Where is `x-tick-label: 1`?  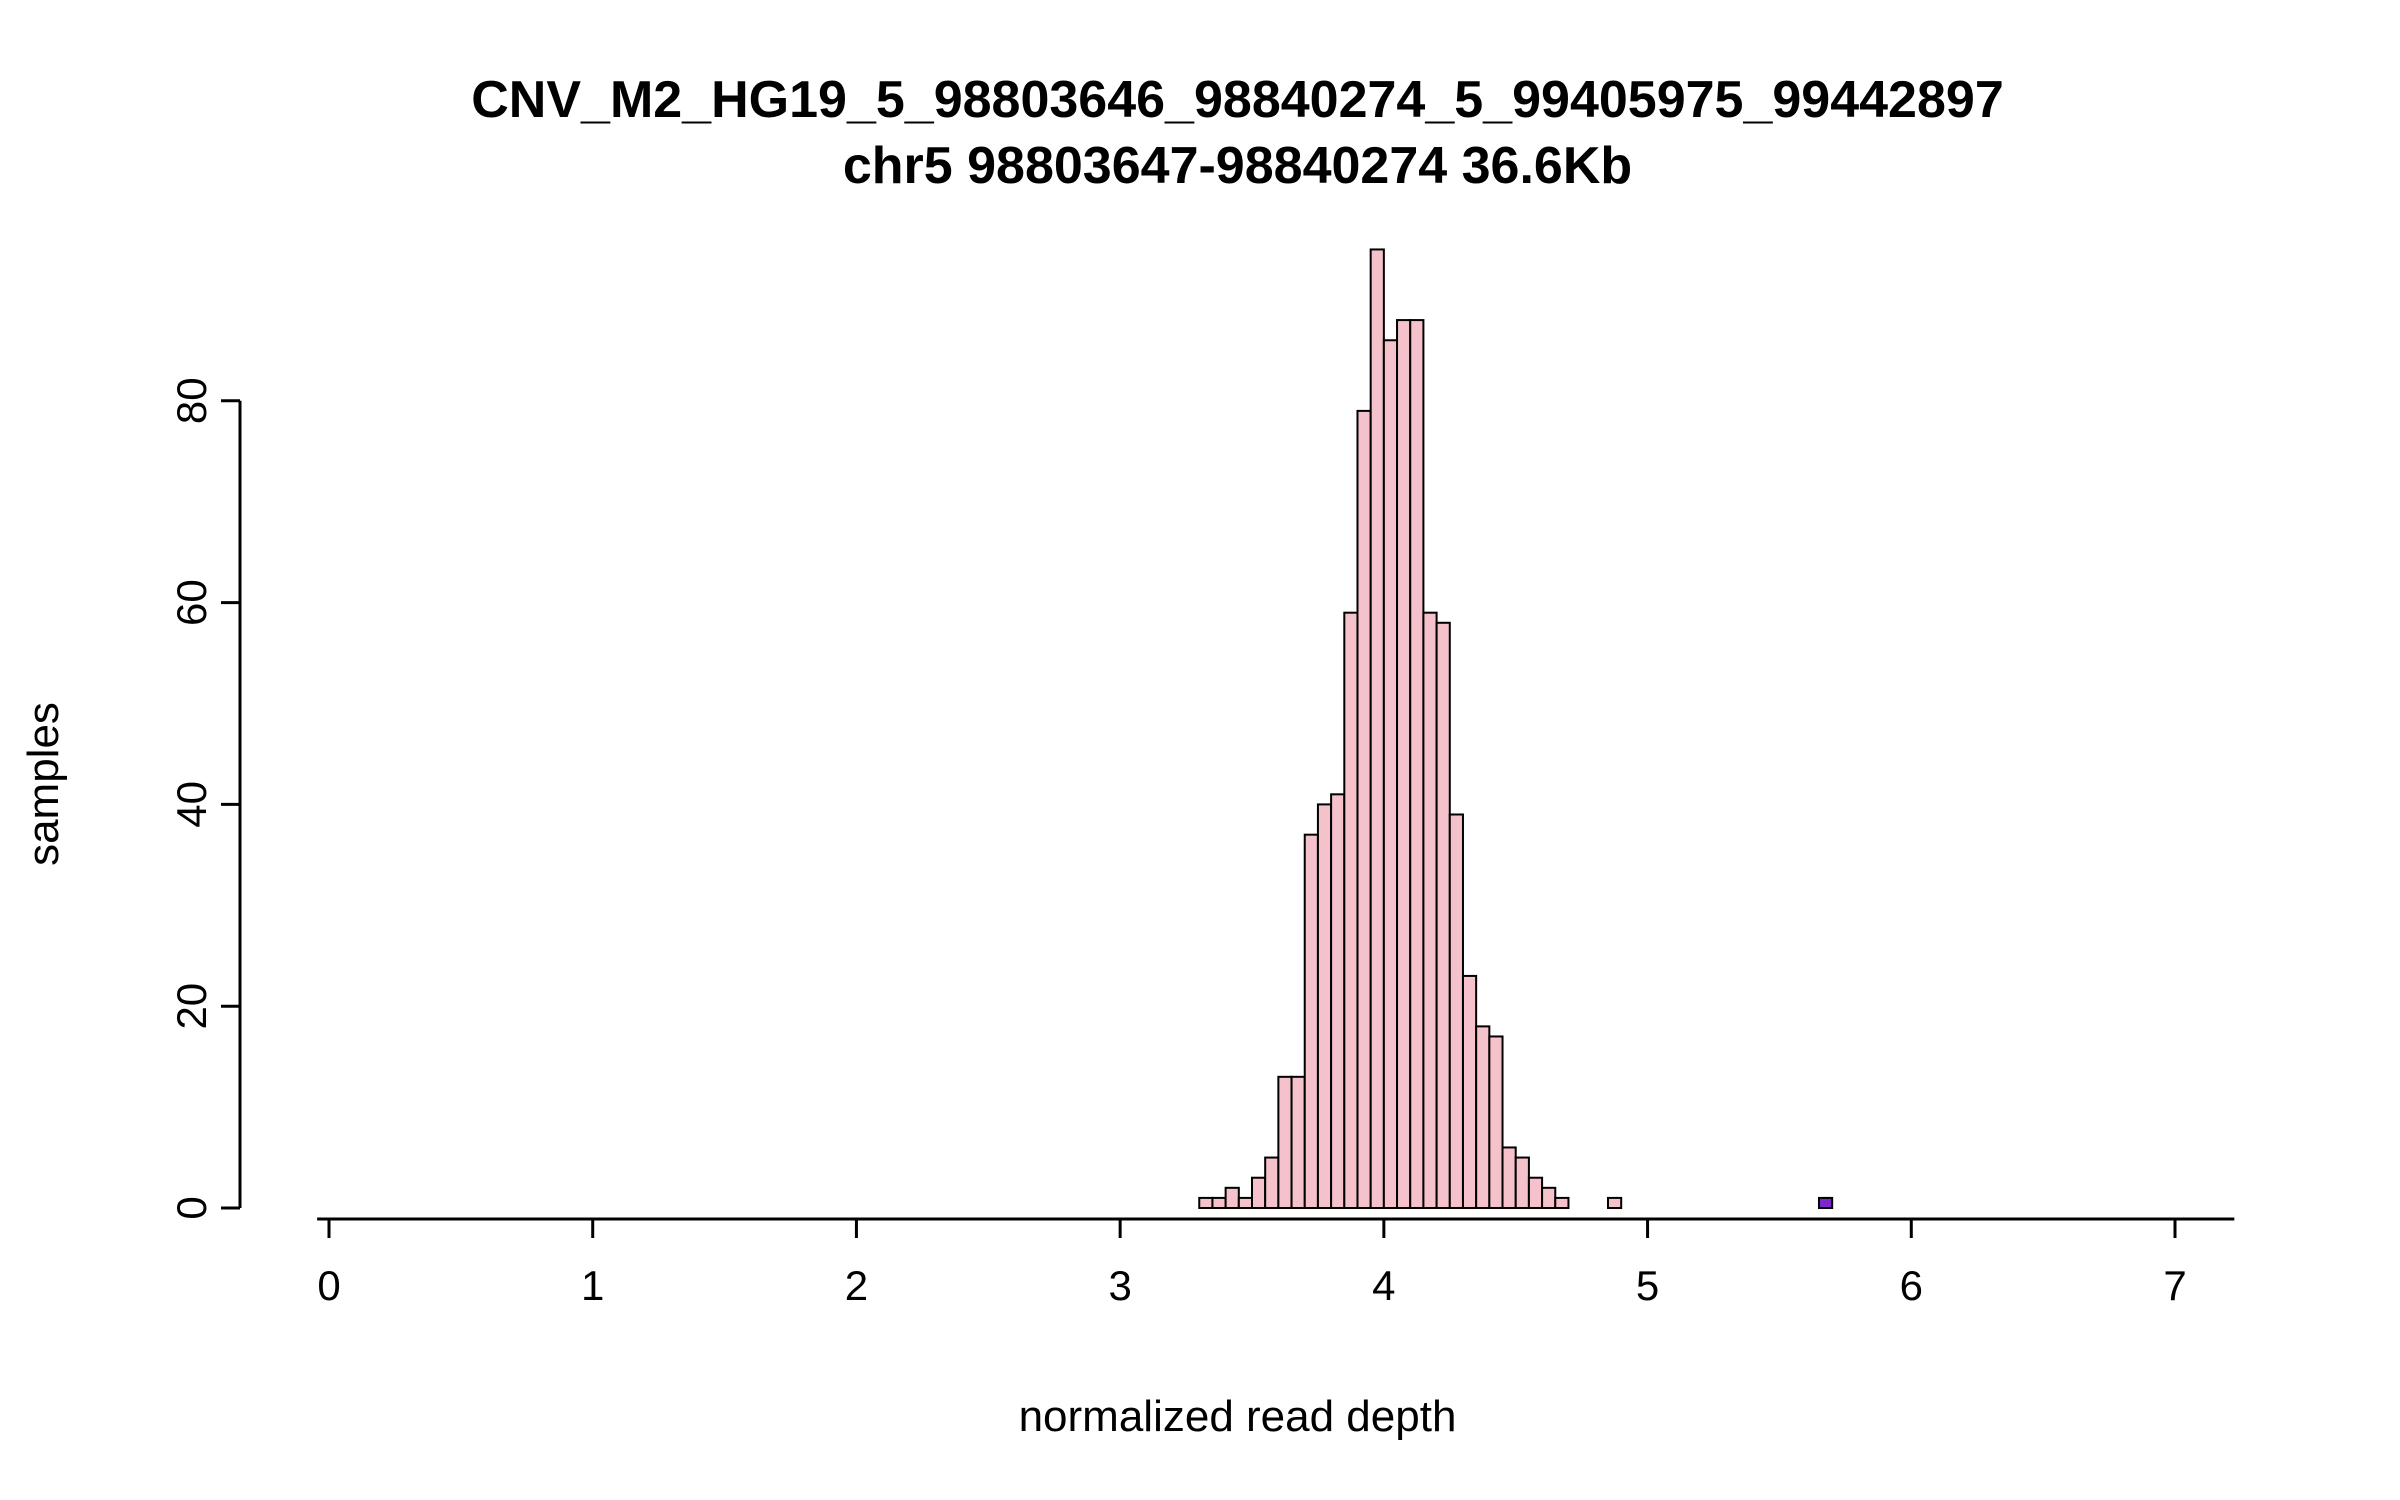
x-tick-label: 1 is located at coordinates (592, 1285).